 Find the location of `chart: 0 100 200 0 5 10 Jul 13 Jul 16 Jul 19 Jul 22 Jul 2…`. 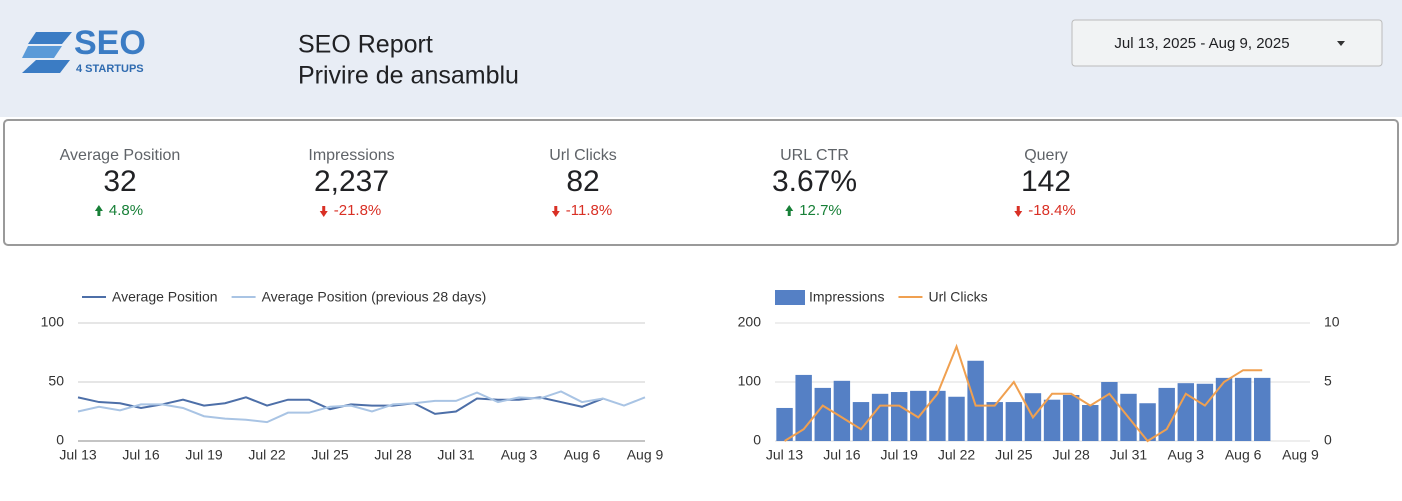

chart: 0 100 200 0 5 10 Jul 13 Jul 16 Jul 19 Jul 22 Jul 2… is located at coordinates (1039, 376).